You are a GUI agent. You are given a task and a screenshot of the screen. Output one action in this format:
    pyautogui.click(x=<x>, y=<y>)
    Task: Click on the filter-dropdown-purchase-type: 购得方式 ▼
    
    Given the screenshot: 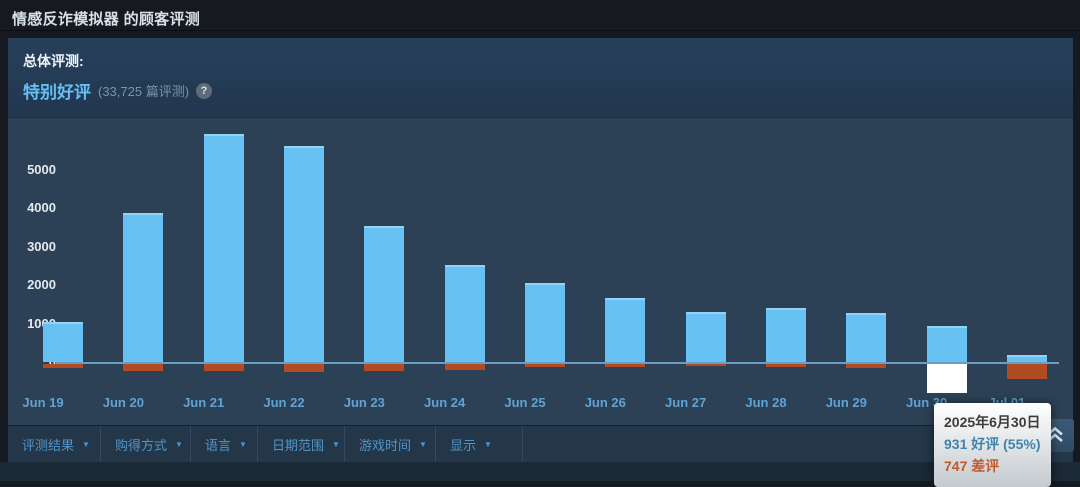 What is the action you would take?
    pyautogui.click(x=146, y=444)
    